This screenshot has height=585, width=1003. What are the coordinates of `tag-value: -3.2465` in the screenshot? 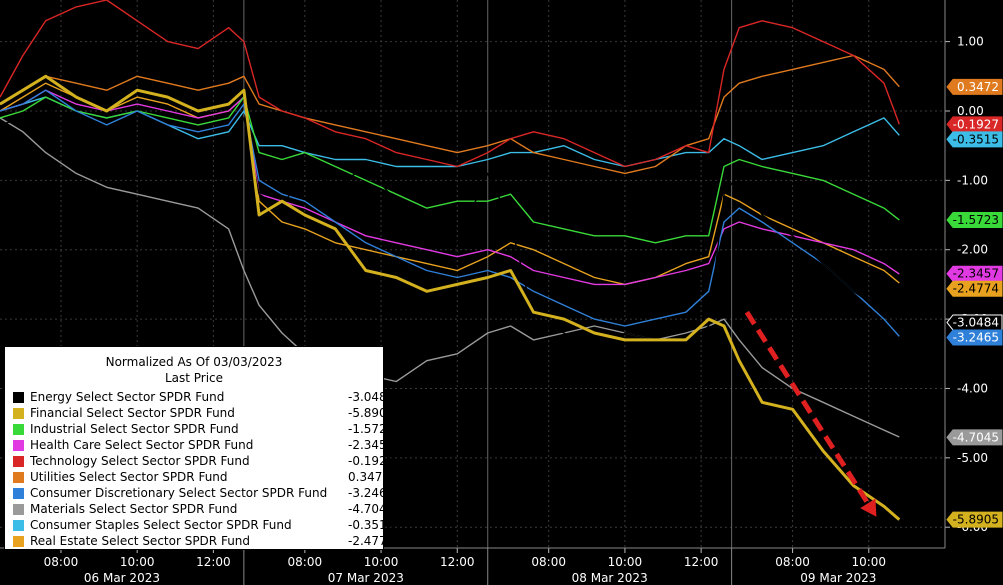 It's located at (976, 337).